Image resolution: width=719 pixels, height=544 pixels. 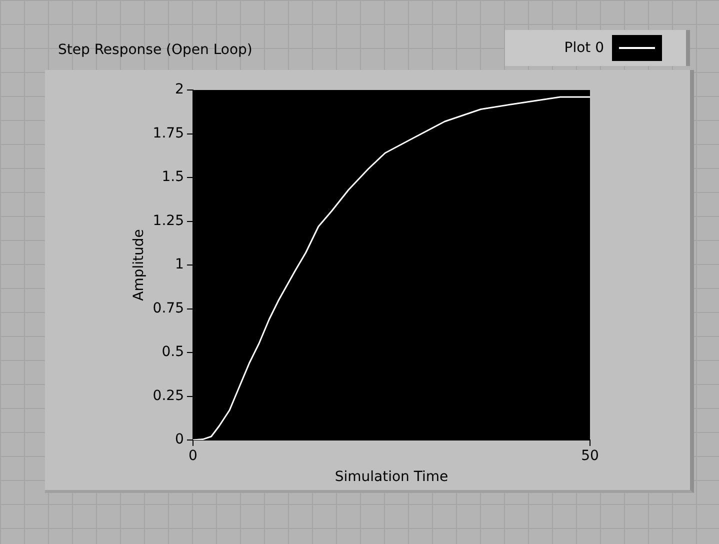 I want to click on y-tick-label: 2, so click(x=179, y=90).